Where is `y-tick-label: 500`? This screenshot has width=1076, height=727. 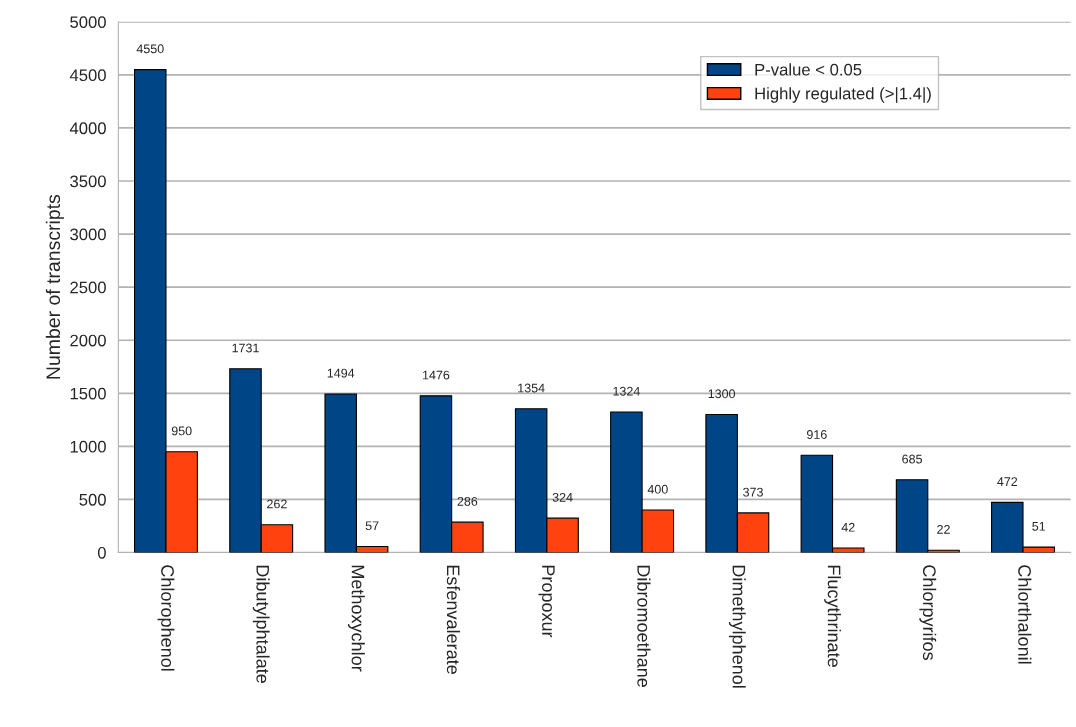 y-tick-label: 500 is located at coordinates (92, 499).